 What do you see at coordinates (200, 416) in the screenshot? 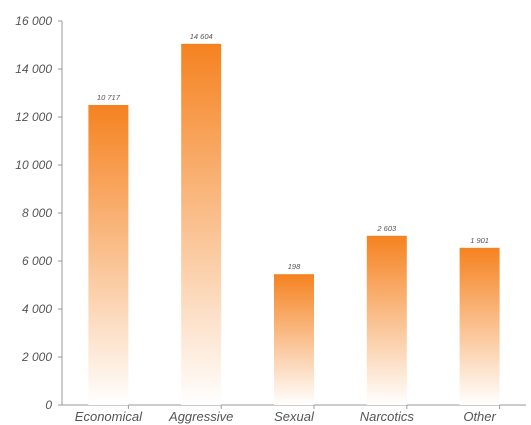
I see `x-tick-label-aggressive: Aggressive` at bounding box center [200, 416].